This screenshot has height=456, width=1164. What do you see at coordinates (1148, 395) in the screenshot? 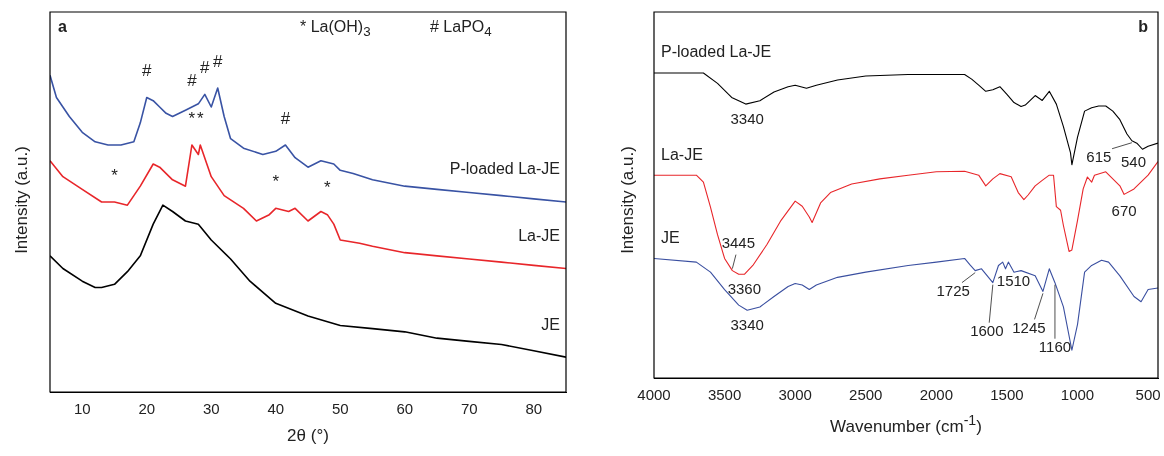
I see `x-tick-label: 500` at bounding box center [1148, 395].